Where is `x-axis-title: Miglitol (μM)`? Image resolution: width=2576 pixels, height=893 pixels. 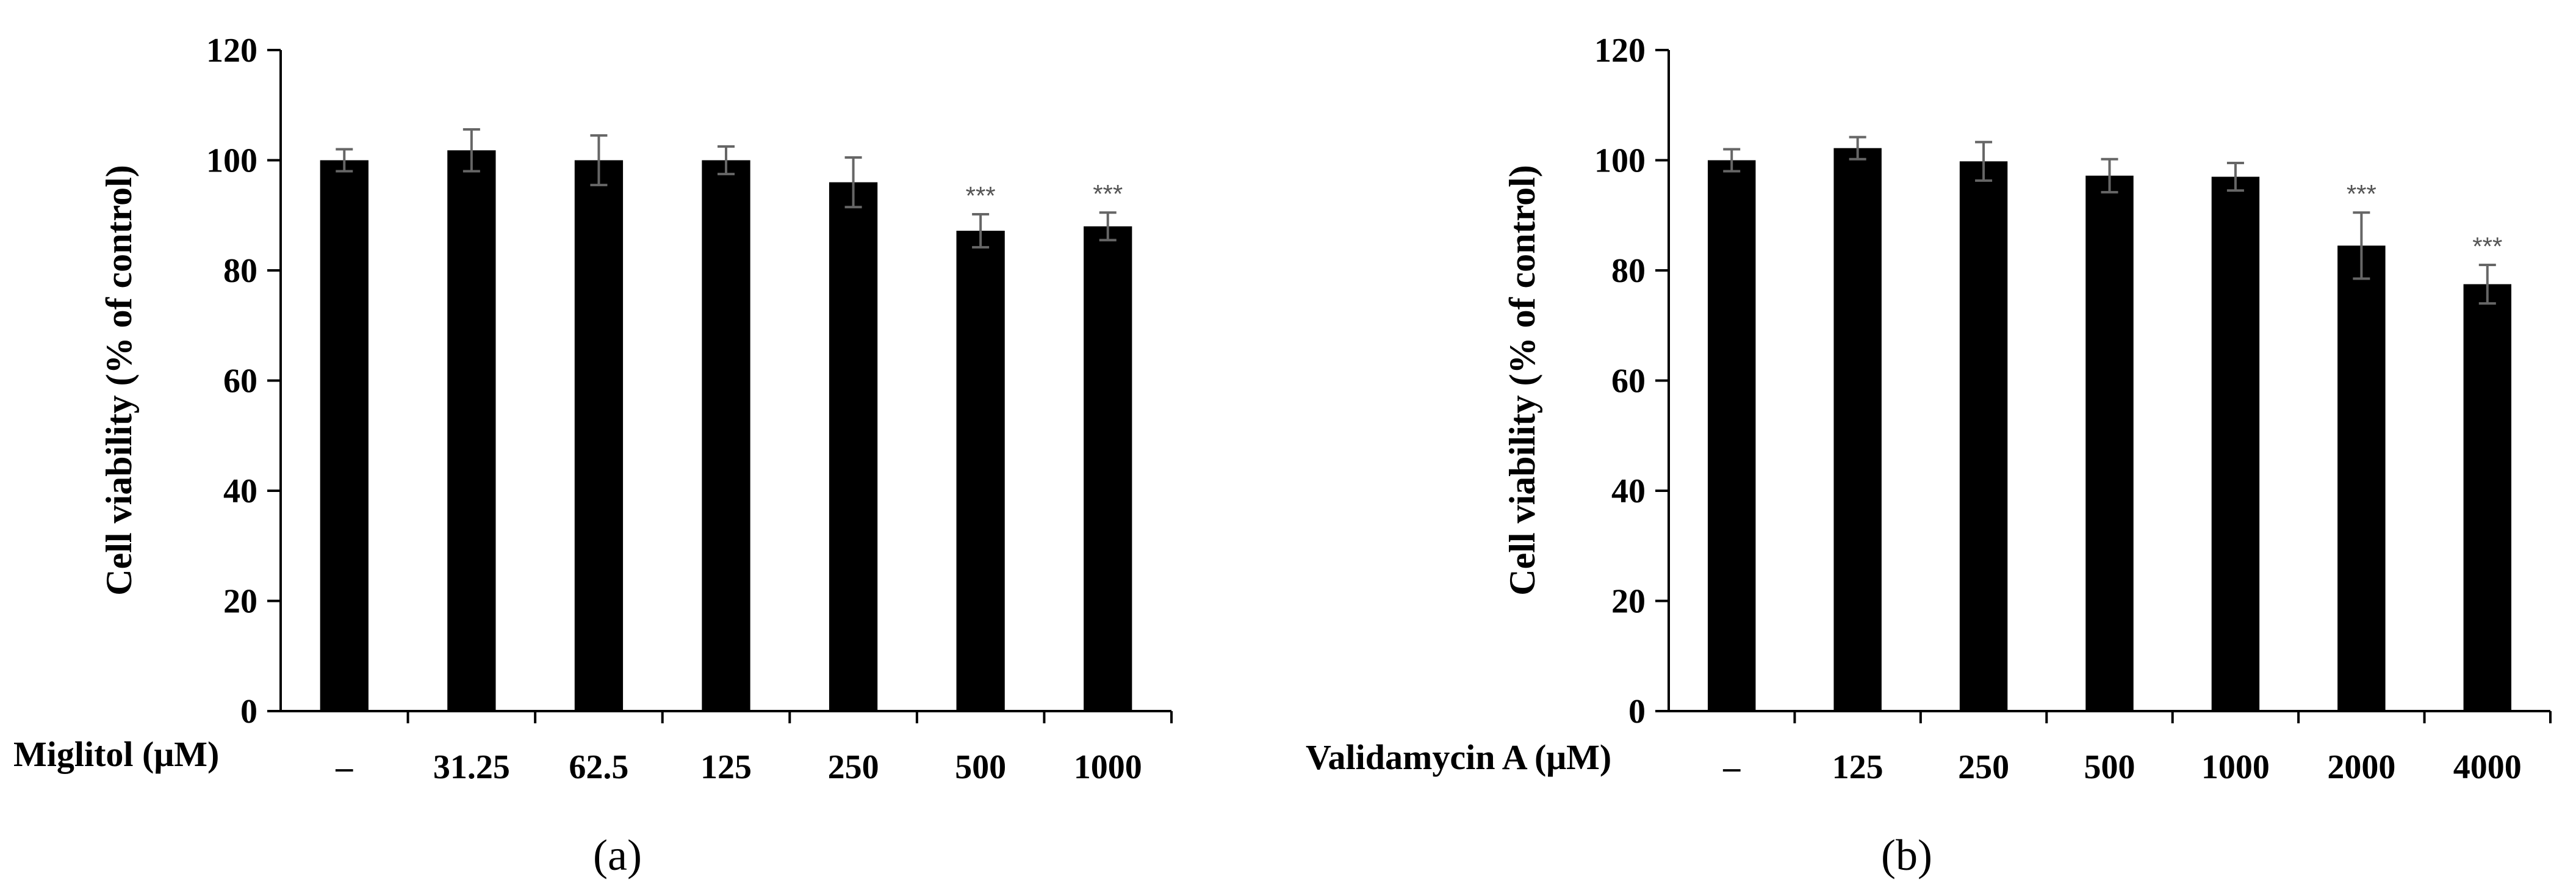
x-axis-title: Miglitol (μM) is located at coordinates (116, 754).